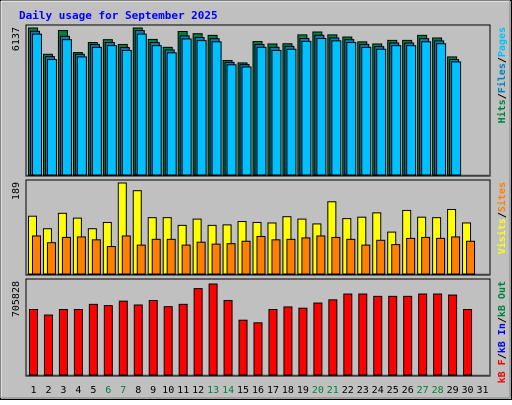  I want to click on visits-panel-max-label: 189, so click(16, 191).